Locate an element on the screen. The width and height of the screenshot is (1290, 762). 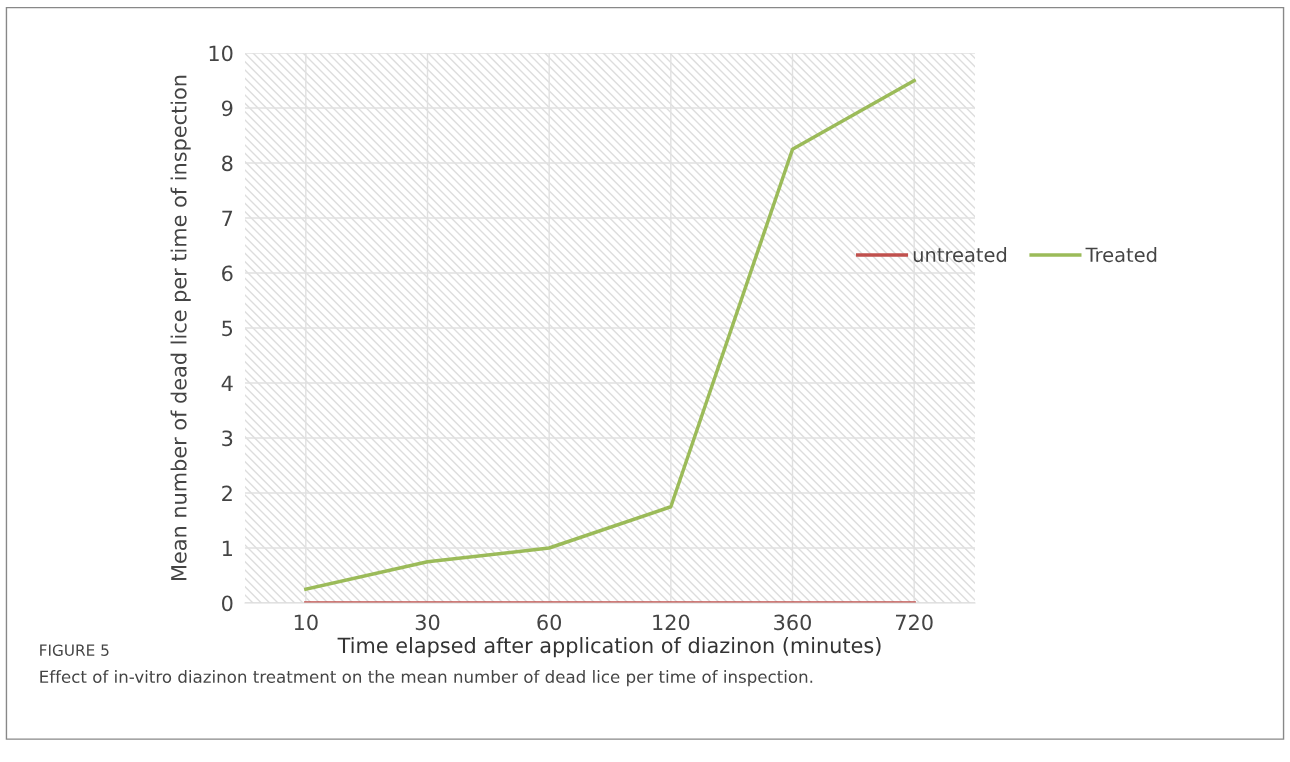
y-tick-label: 2 is located at coordinates (227, 493).